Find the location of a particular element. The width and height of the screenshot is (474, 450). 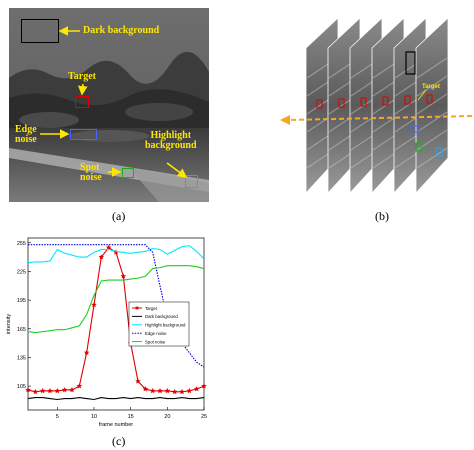

frame-edge-noise-box is located at coordinates (415, 129).